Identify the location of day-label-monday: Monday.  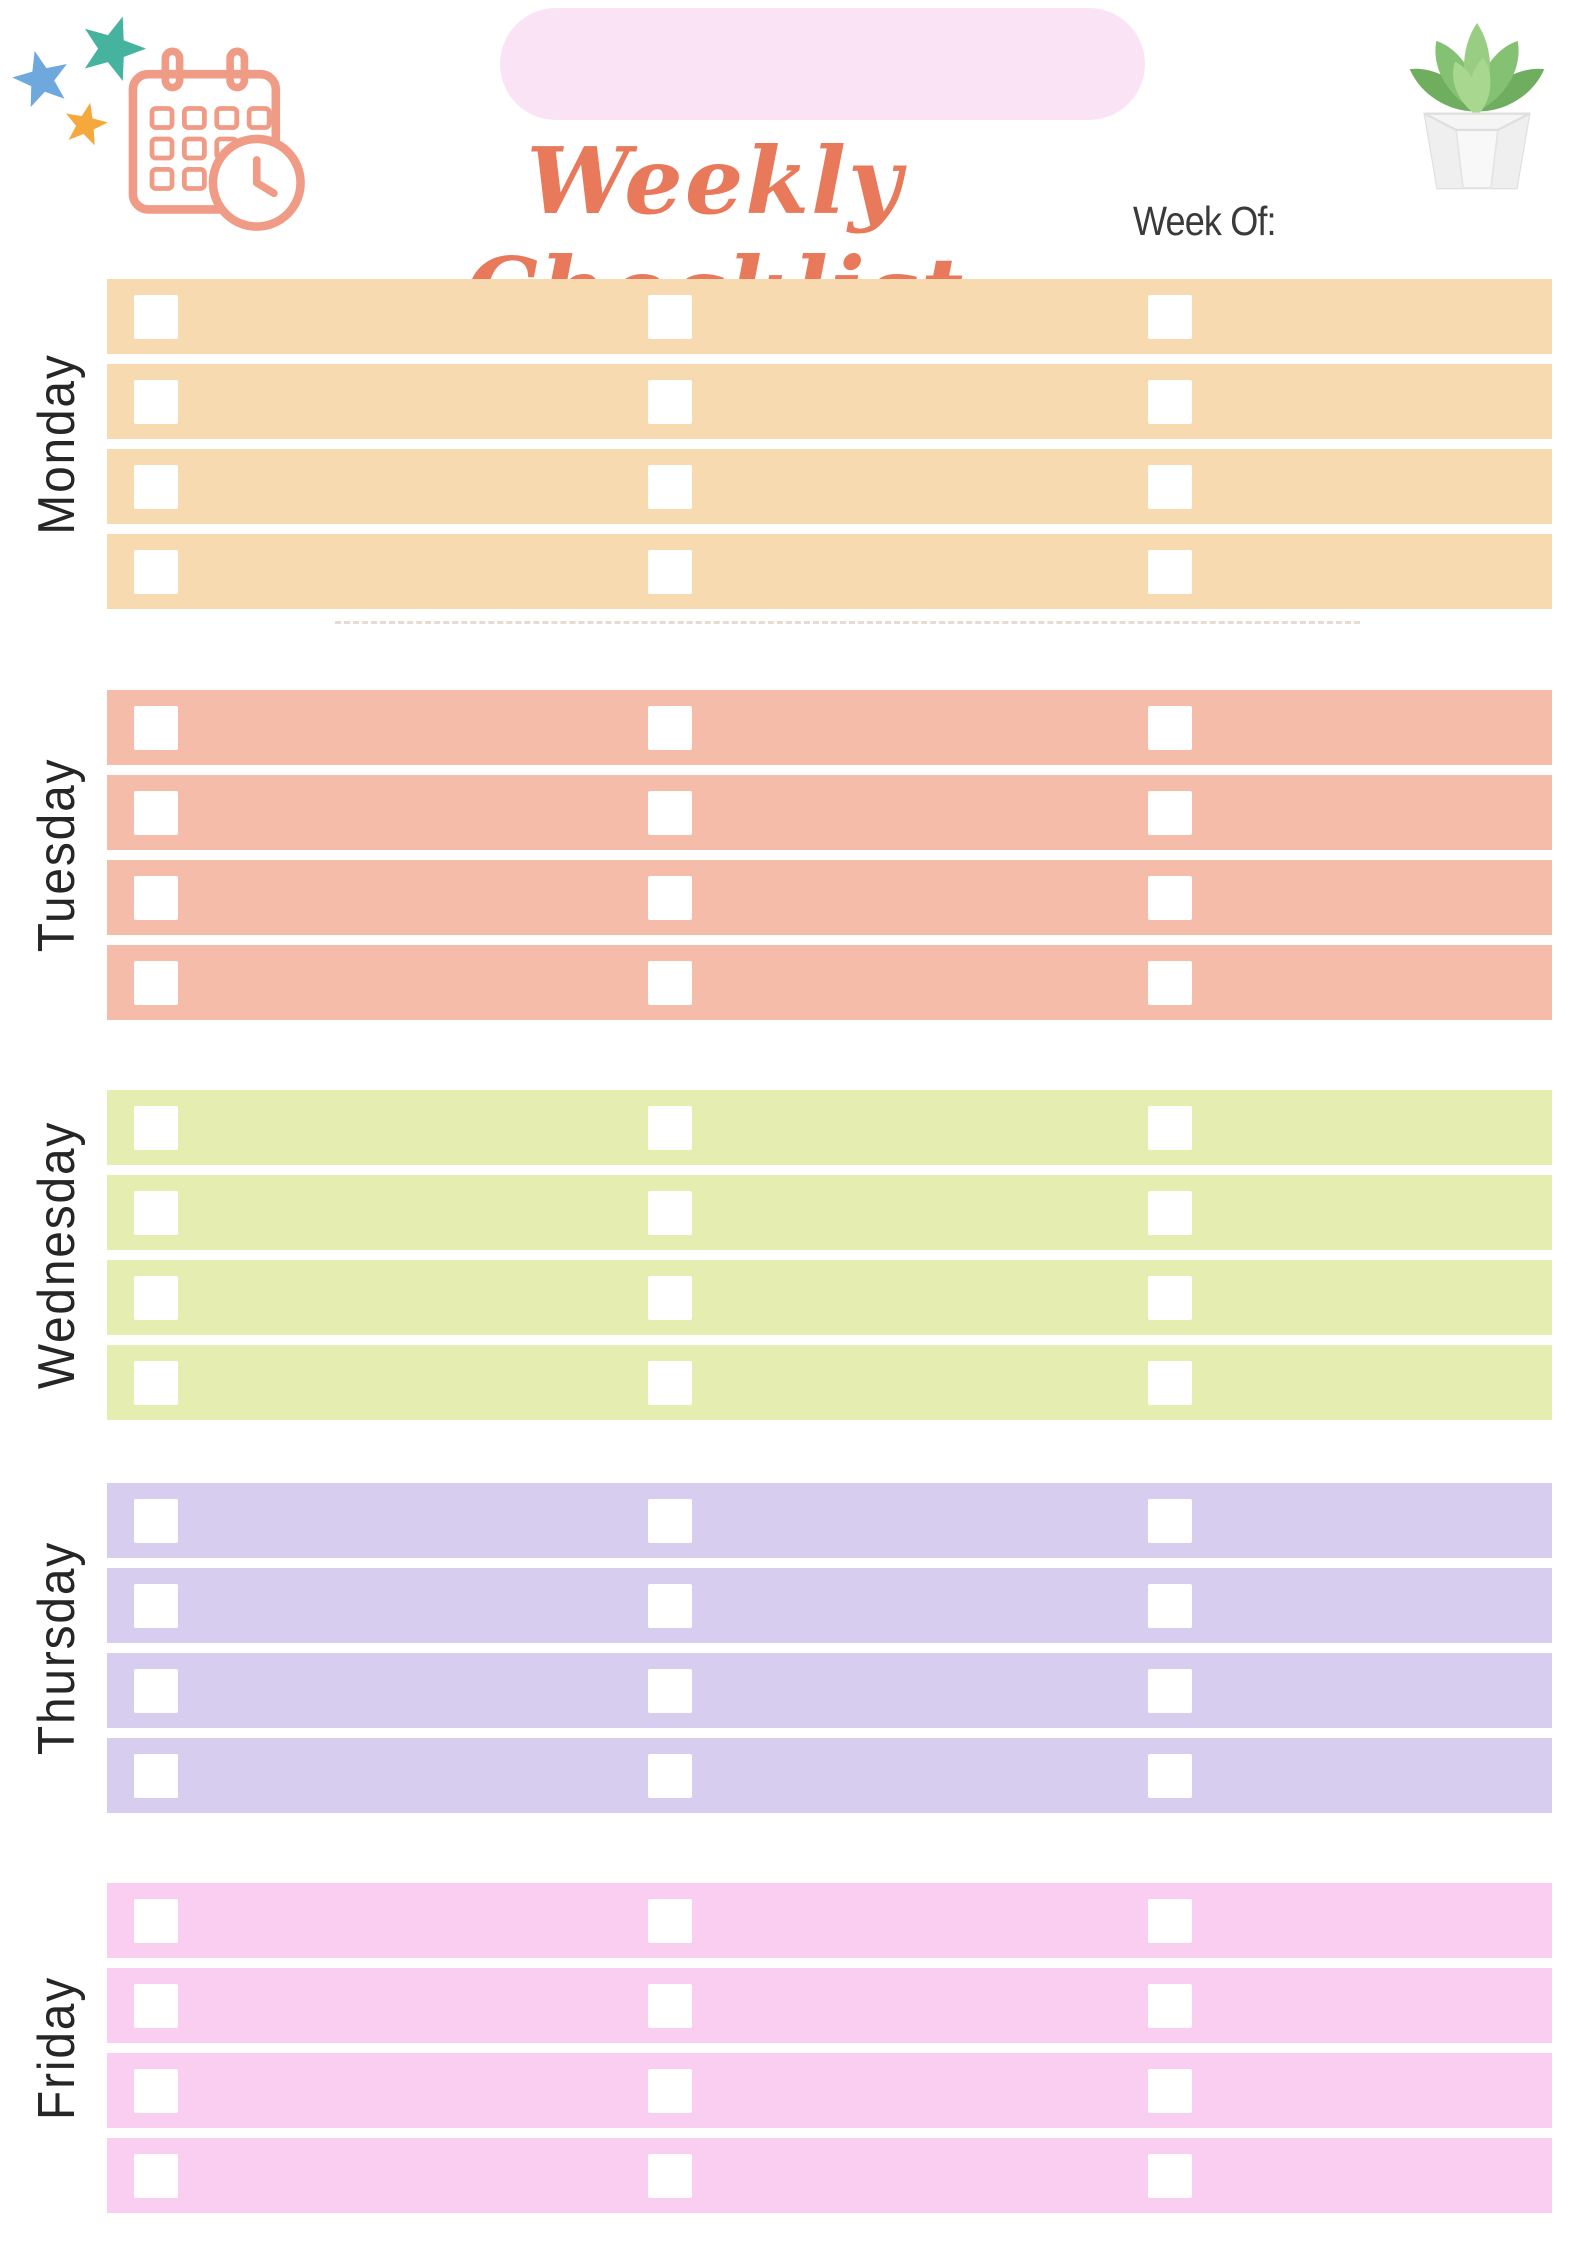
(57, 444).